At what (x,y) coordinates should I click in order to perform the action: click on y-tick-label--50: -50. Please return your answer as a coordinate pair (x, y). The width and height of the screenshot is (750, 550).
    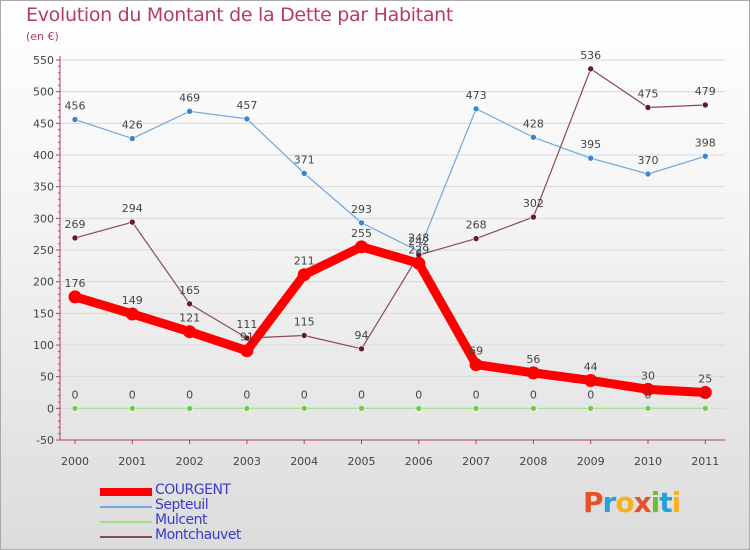
    Looking at the image, I should click on (45, 440).